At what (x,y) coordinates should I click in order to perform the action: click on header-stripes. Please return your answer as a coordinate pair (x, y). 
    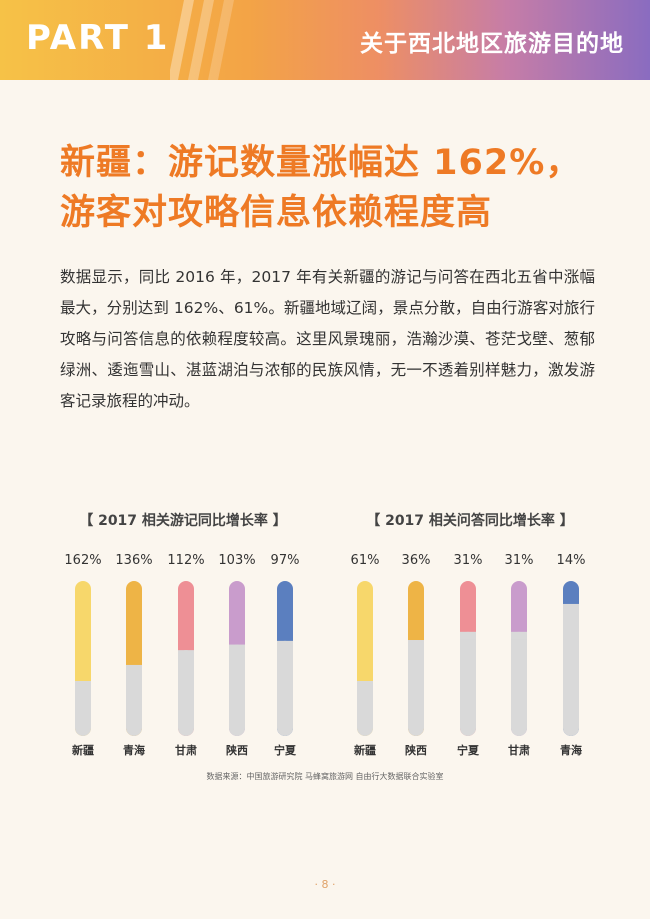
    Looking at the image, I should click on (202, 40).